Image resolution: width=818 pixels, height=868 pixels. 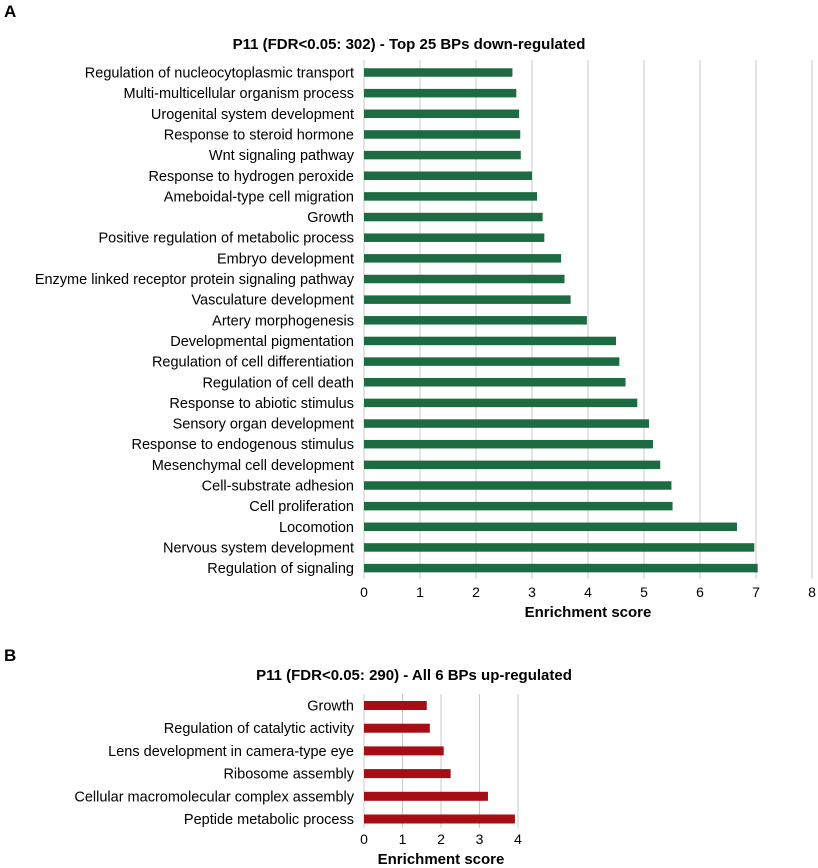 What do you see at coordinates (588, 592) in the screenshot?
I see `chart-a-tick-label: 4` at bounding box center [588, 592].